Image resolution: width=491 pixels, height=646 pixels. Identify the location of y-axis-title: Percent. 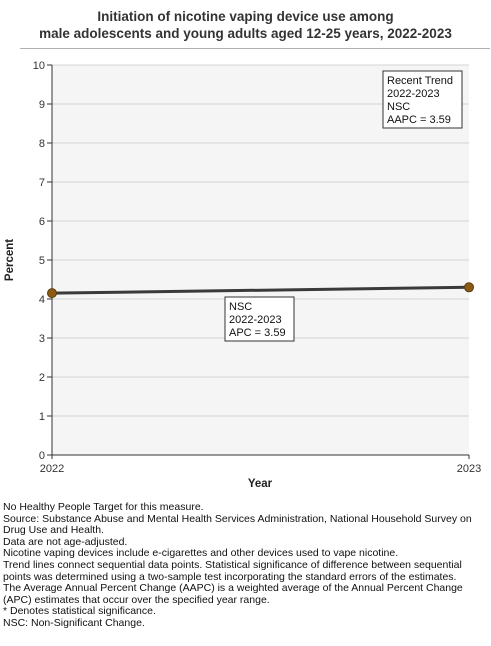
(10, 260).